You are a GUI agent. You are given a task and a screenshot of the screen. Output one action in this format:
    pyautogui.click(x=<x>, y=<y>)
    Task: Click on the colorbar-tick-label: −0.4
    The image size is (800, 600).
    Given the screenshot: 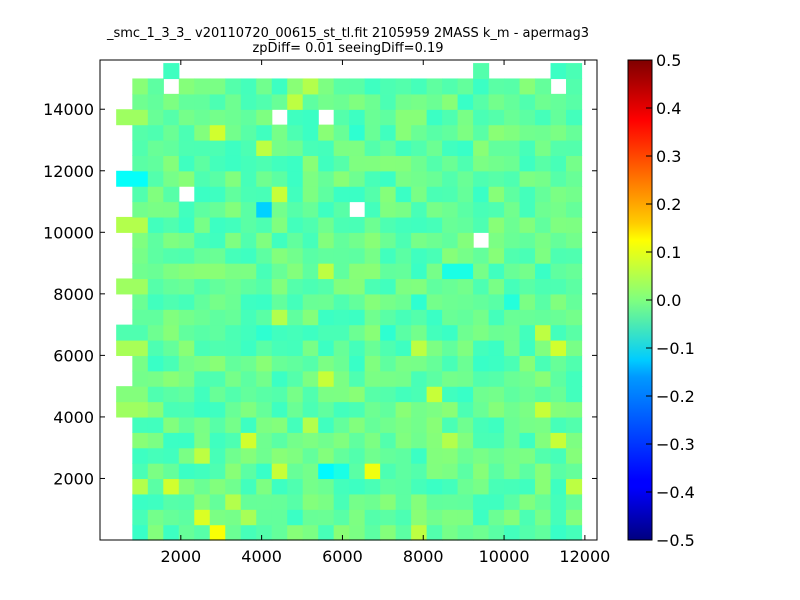 What is the action you would take?
    pyautogui.click(x=675, y=492)
    